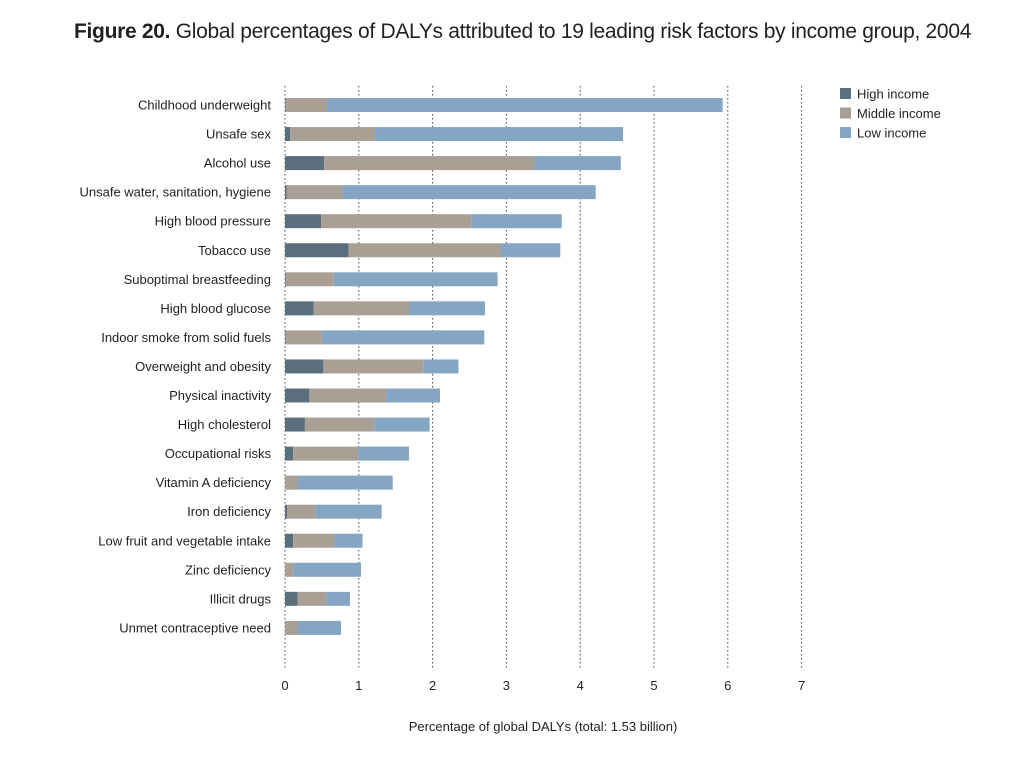  Describe the element at coordinates (175, 192) in the screenshot. I see `category-label: Unsafe water, sanitation, hygiene` at that location.